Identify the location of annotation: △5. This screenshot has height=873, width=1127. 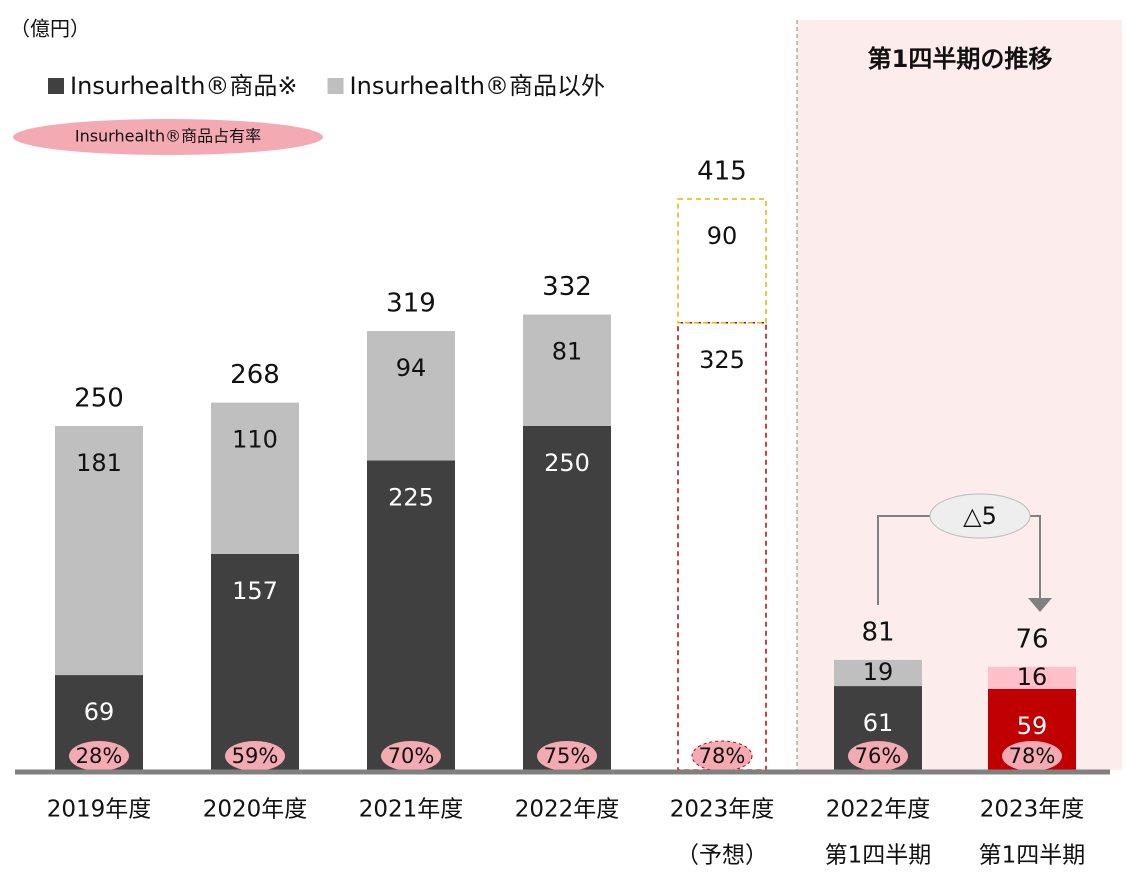
(980, 516).